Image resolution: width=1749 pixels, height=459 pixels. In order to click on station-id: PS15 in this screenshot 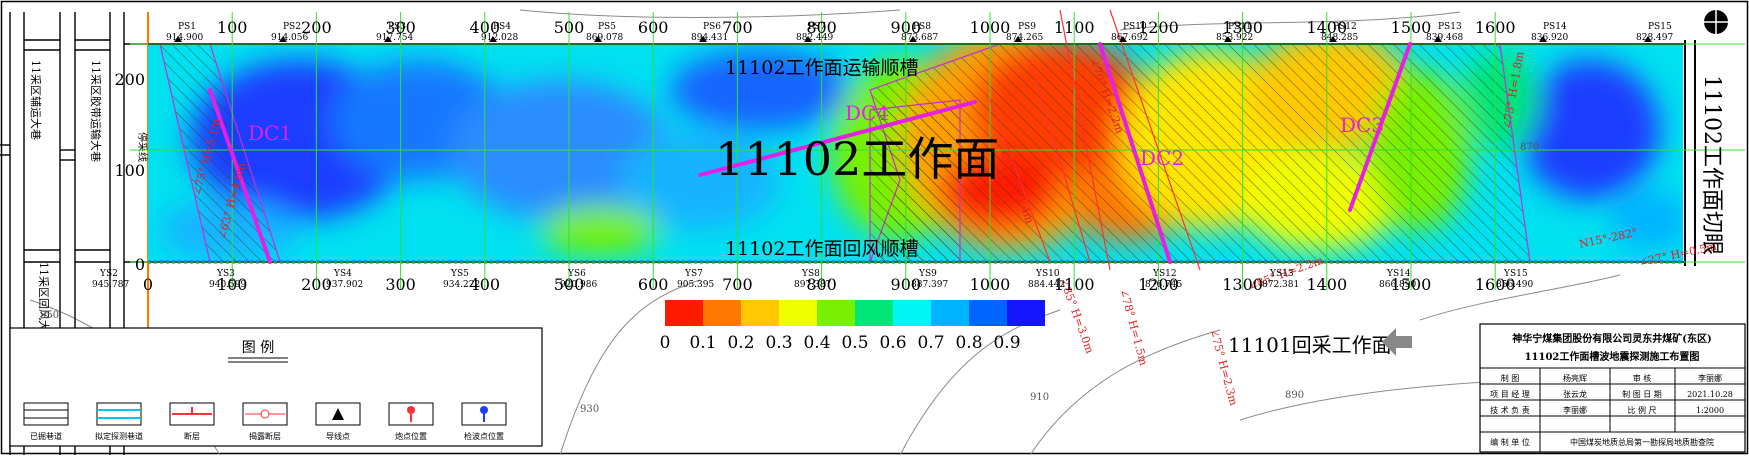, I will do `click(1660, 27)`.